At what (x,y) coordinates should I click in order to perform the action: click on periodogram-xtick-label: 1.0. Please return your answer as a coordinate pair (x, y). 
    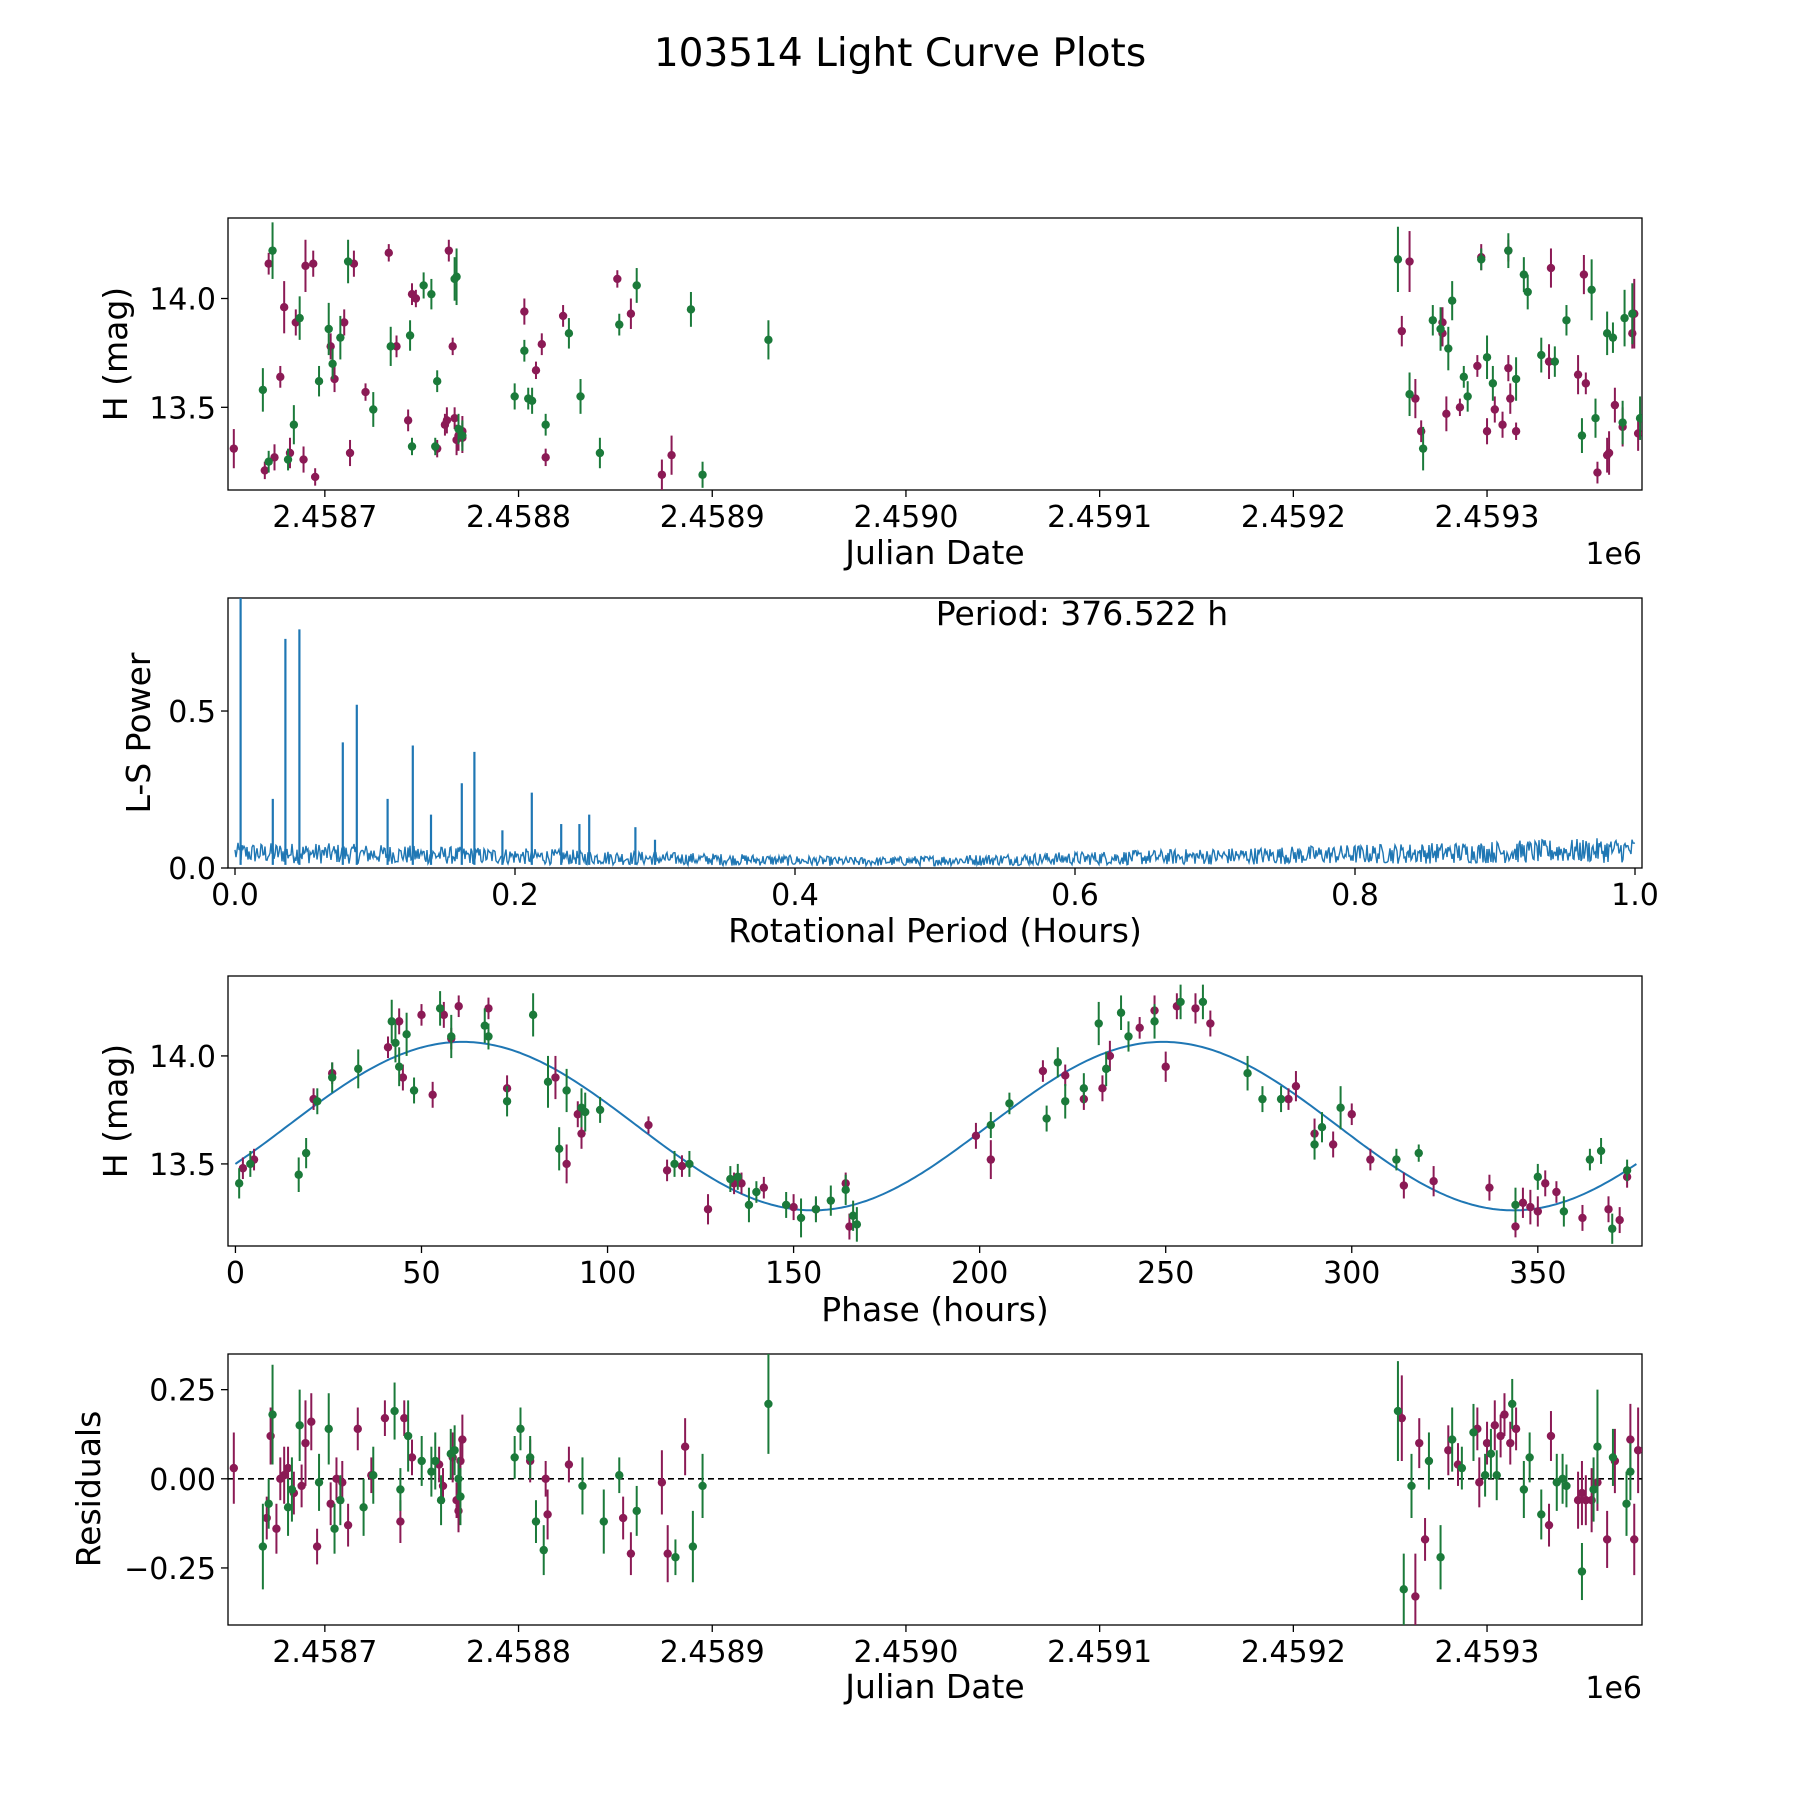
    Looking at the image, I should click on (1635, 895).